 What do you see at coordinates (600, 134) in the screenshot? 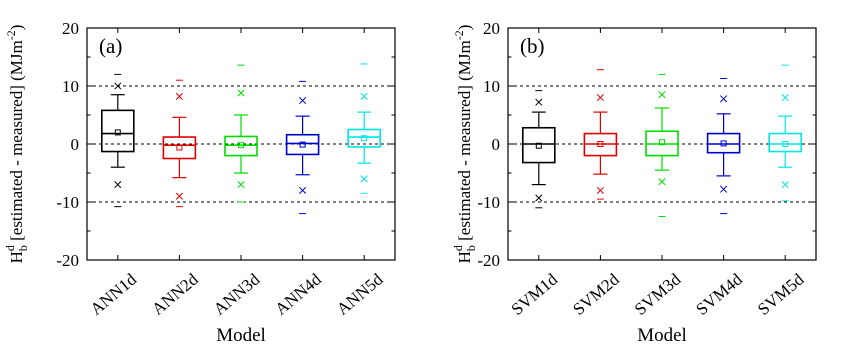
I see `box-SVM2d` at bounding box center [600, 134].